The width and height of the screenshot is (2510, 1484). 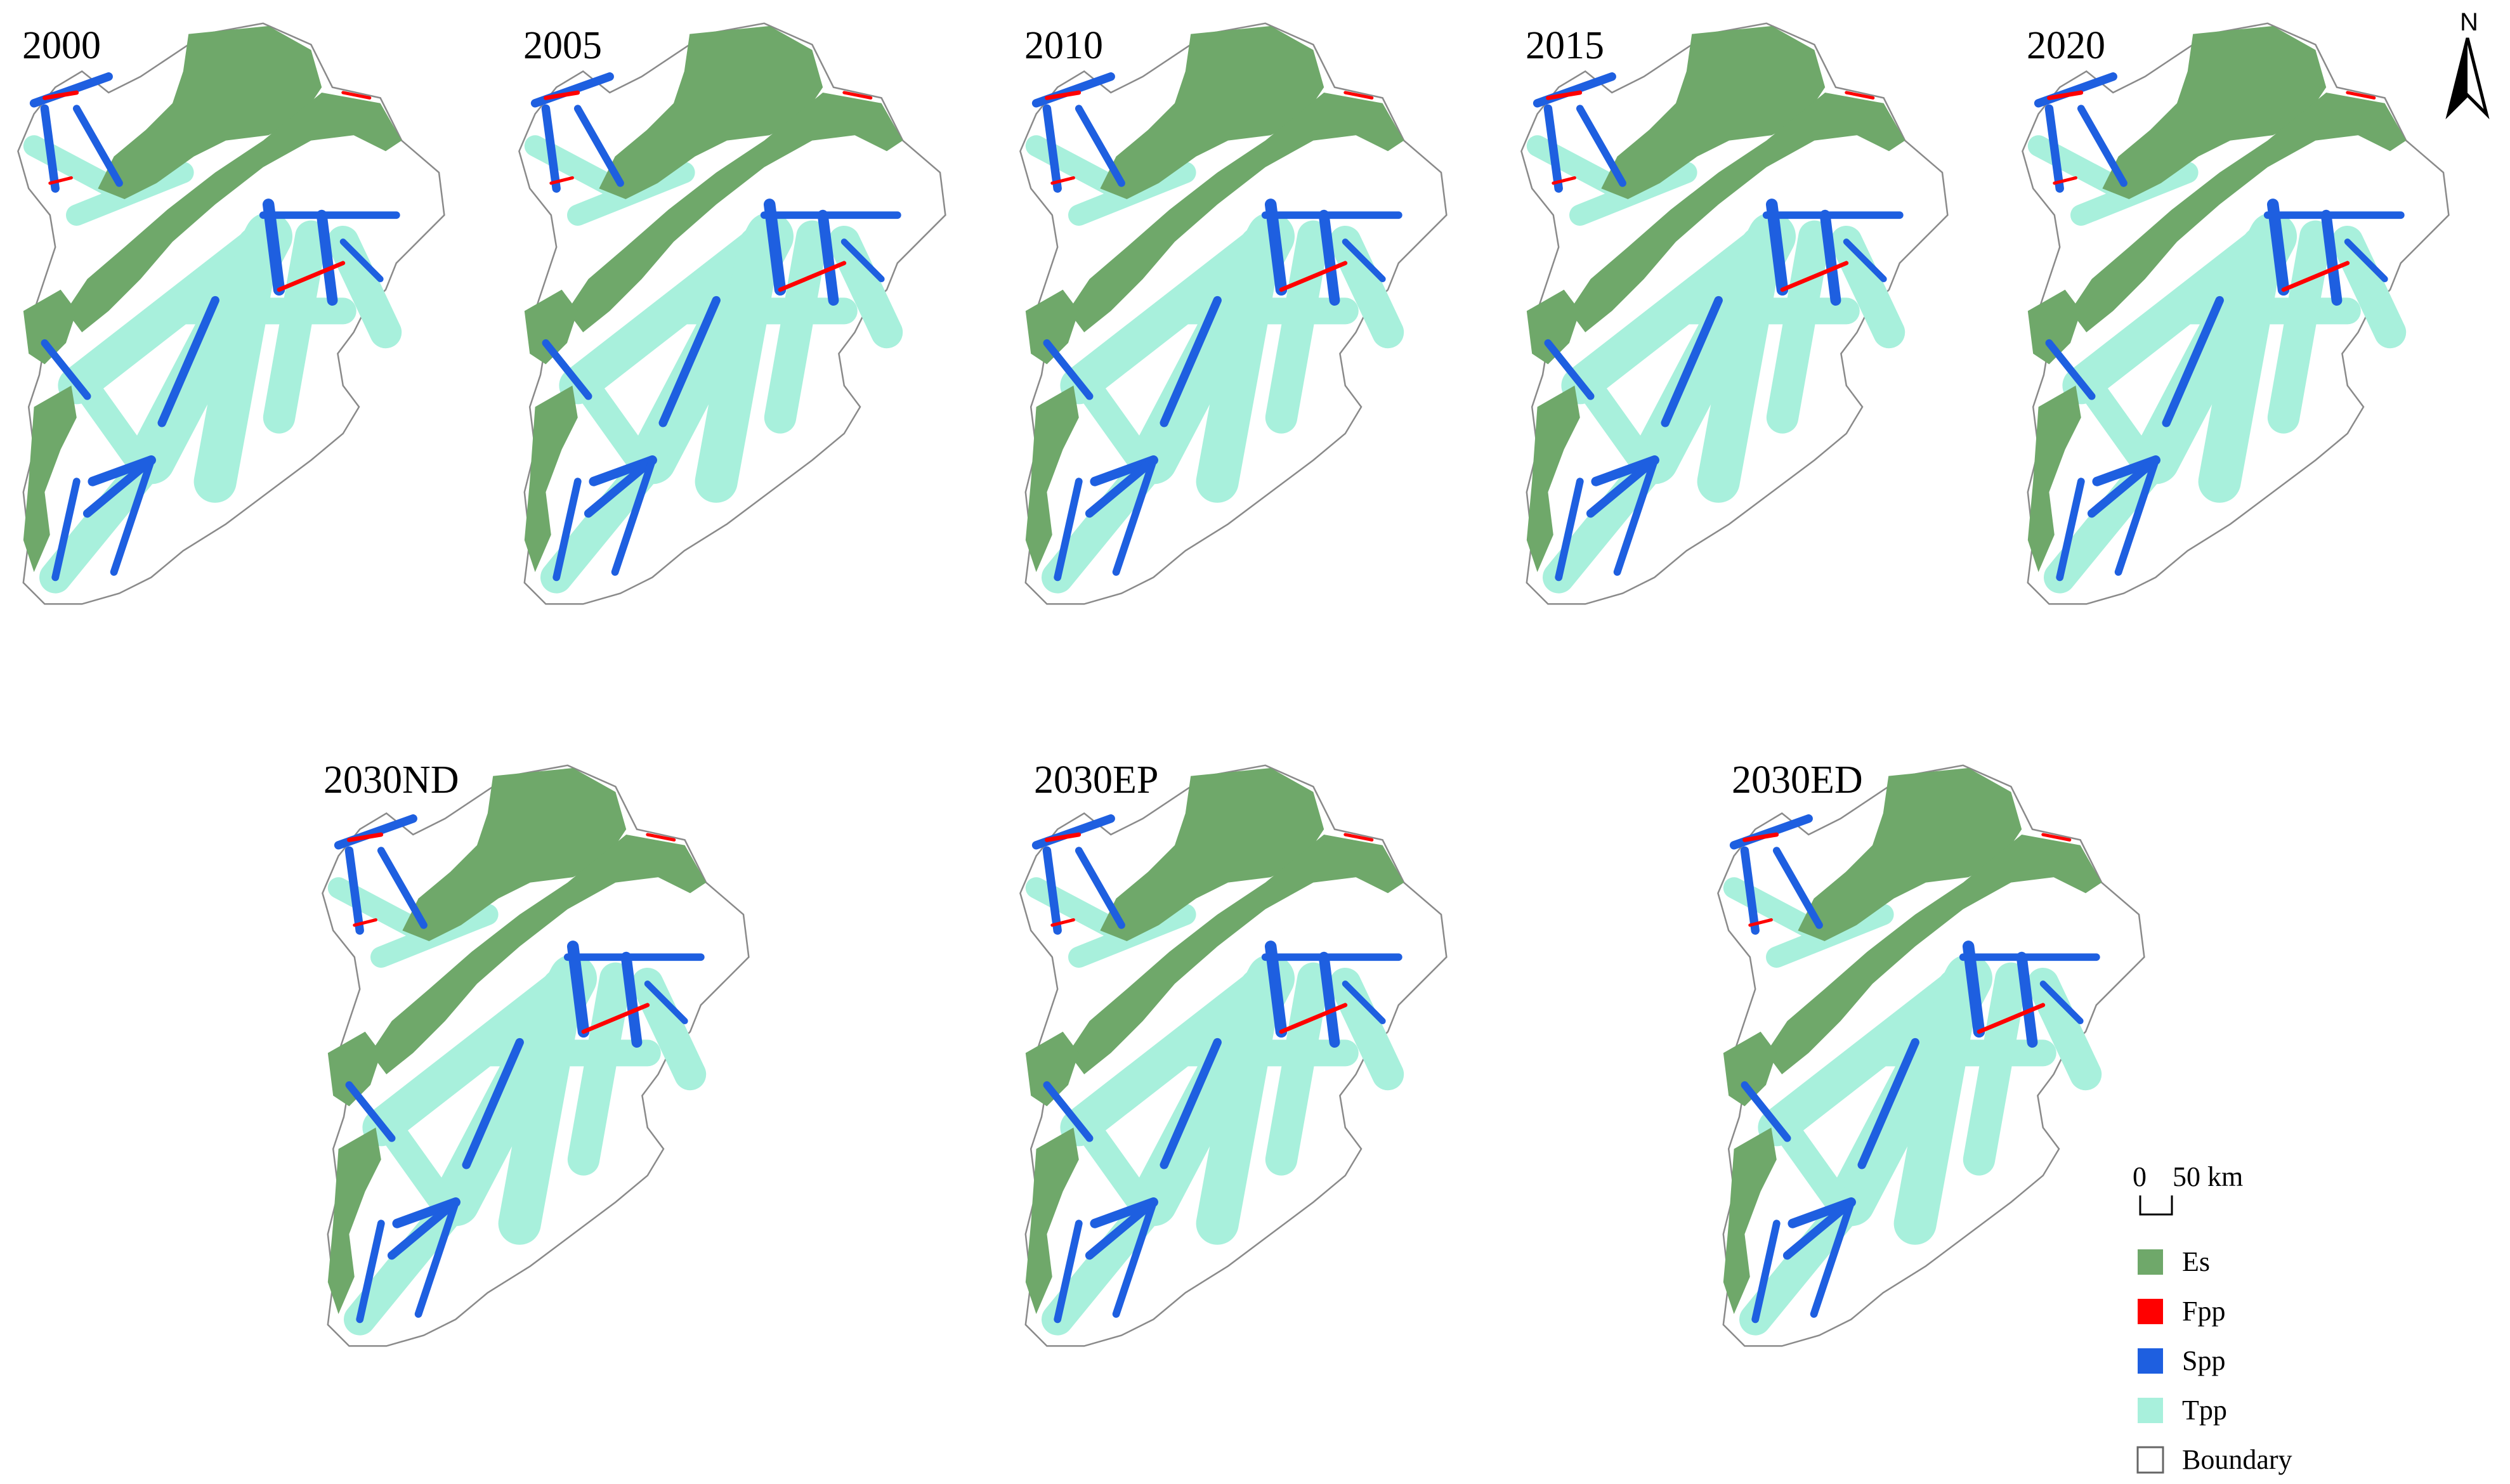 I want to click on panel-label: 2020, so click(x=2066, y=45).